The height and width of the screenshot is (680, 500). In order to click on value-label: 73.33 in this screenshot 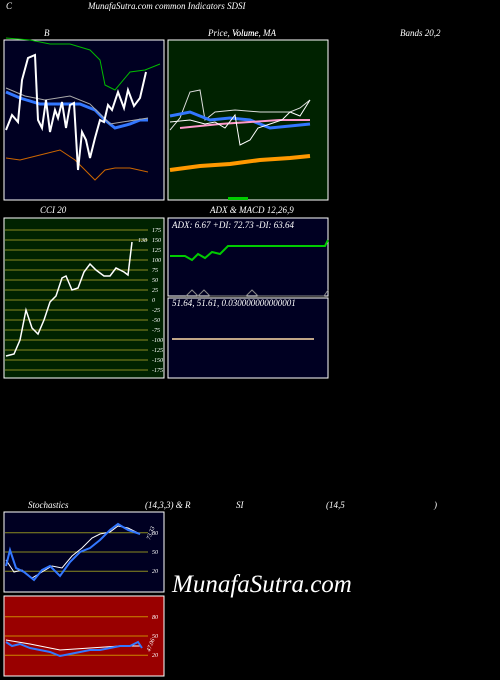, I will do `click(151, 533)`.